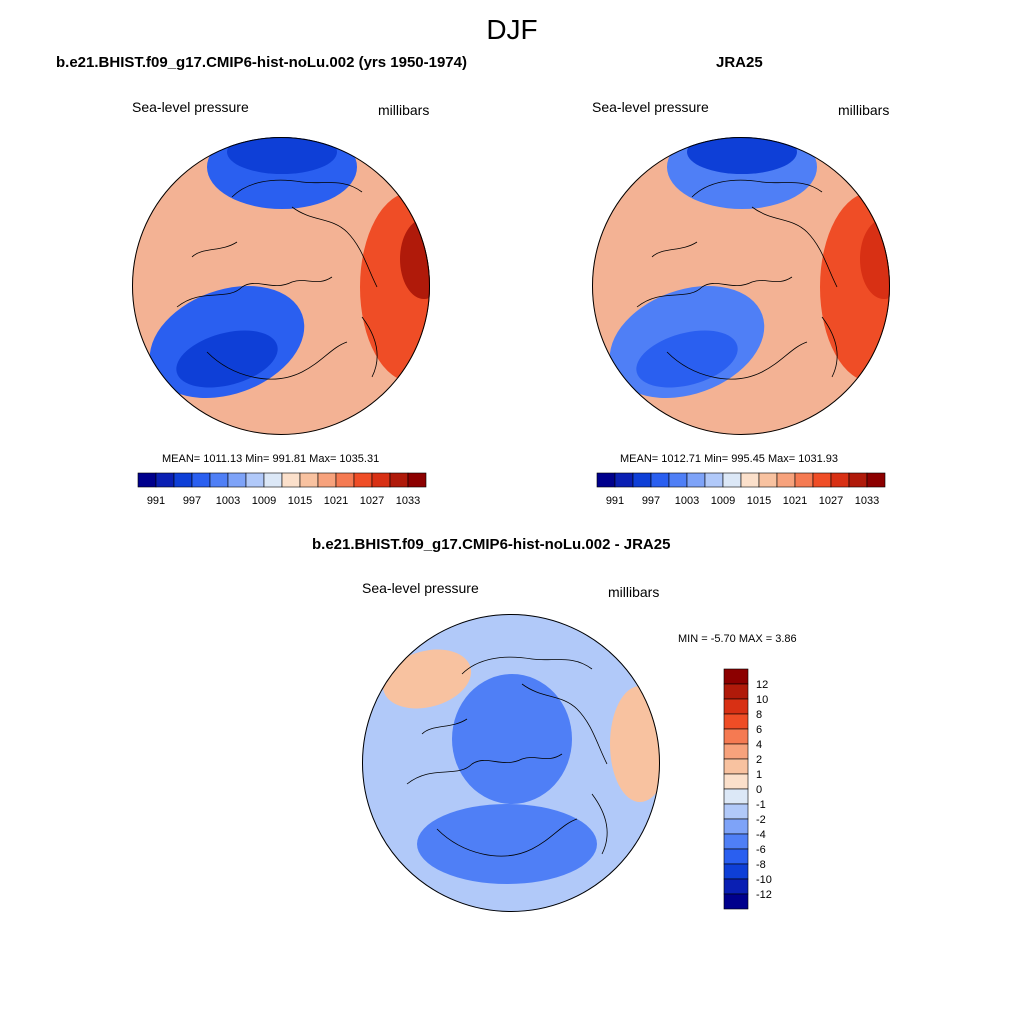 This screenshot has width=1024, height=1024. I want to click on colorbar-tick-label: 1033, so click(408, 501).